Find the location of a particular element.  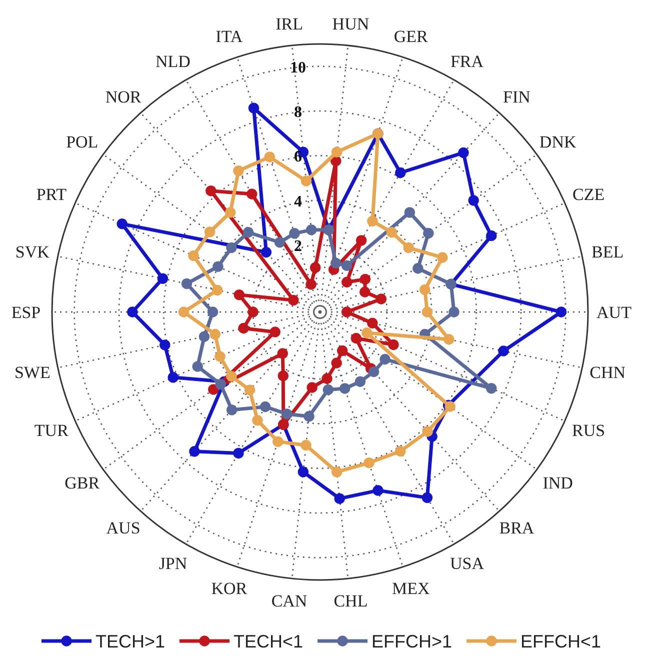

spoke-label: SWE is located at coordinates (32, 372).